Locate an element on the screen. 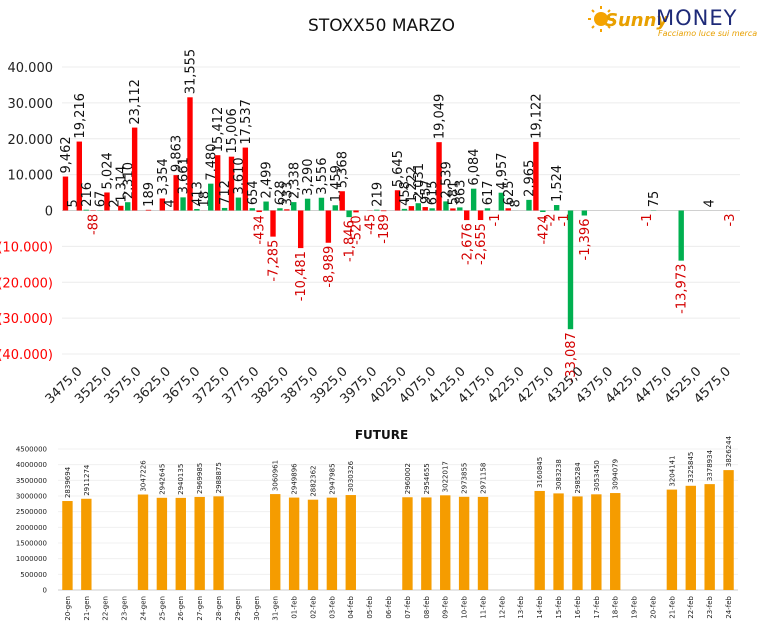 The image size is (763, 628). future-x-tick-label: 29-gen is located at coordinates (238, 608).